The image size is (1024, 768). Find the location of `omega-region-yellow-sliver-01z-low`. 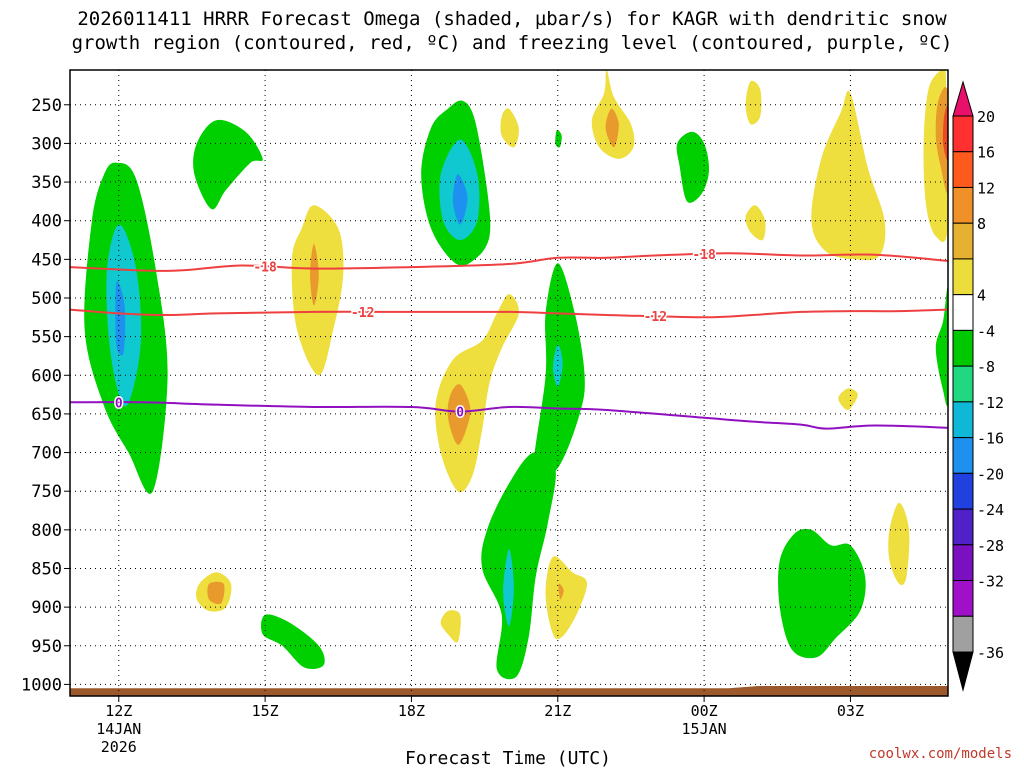

omega-region-yellow-sliver-01z-low is located at coordinates (755, 223).